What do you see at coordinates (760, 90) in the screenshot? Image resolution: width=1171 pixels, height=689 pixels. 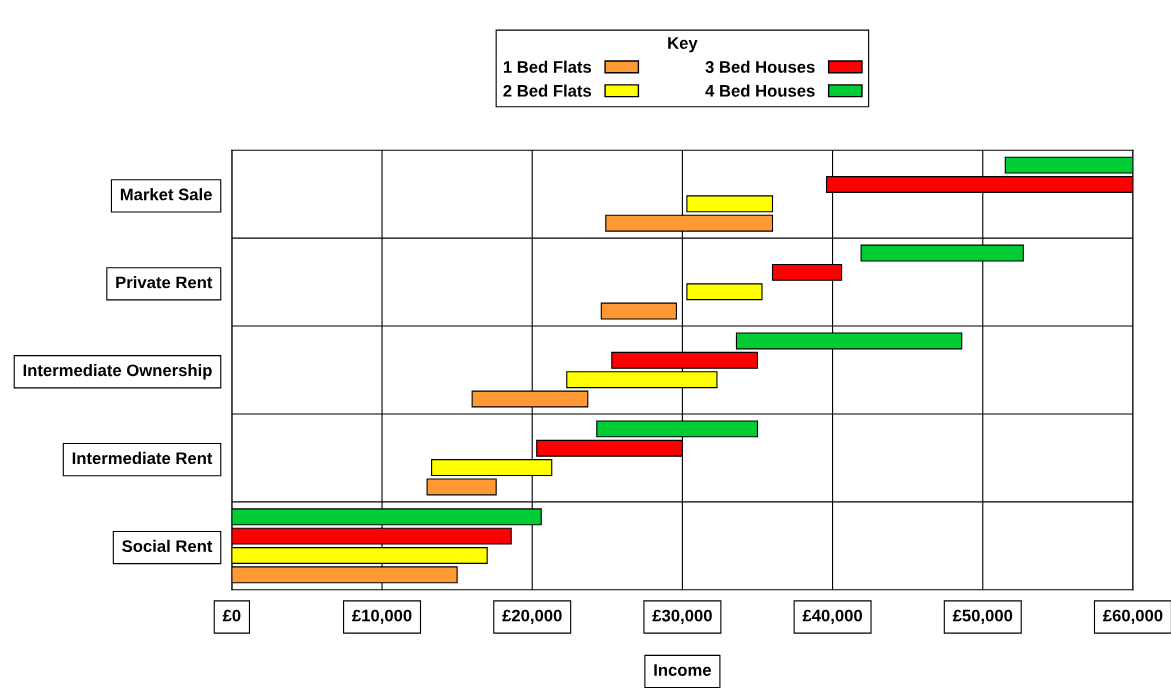 I see `legend-label: 4 Bed Houses` at bounding box center [760, 90].